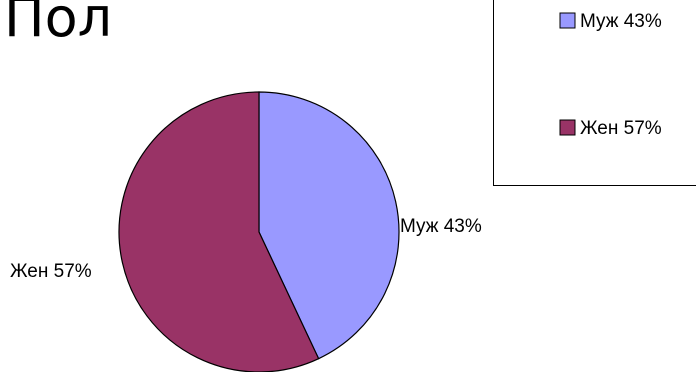 Image resolution: width=696 pixels, height=372 pixels. Describe the element at coordinates (51, 271) in the screenshot. I see `slice-label-zhen: Жен 57%` at that location.